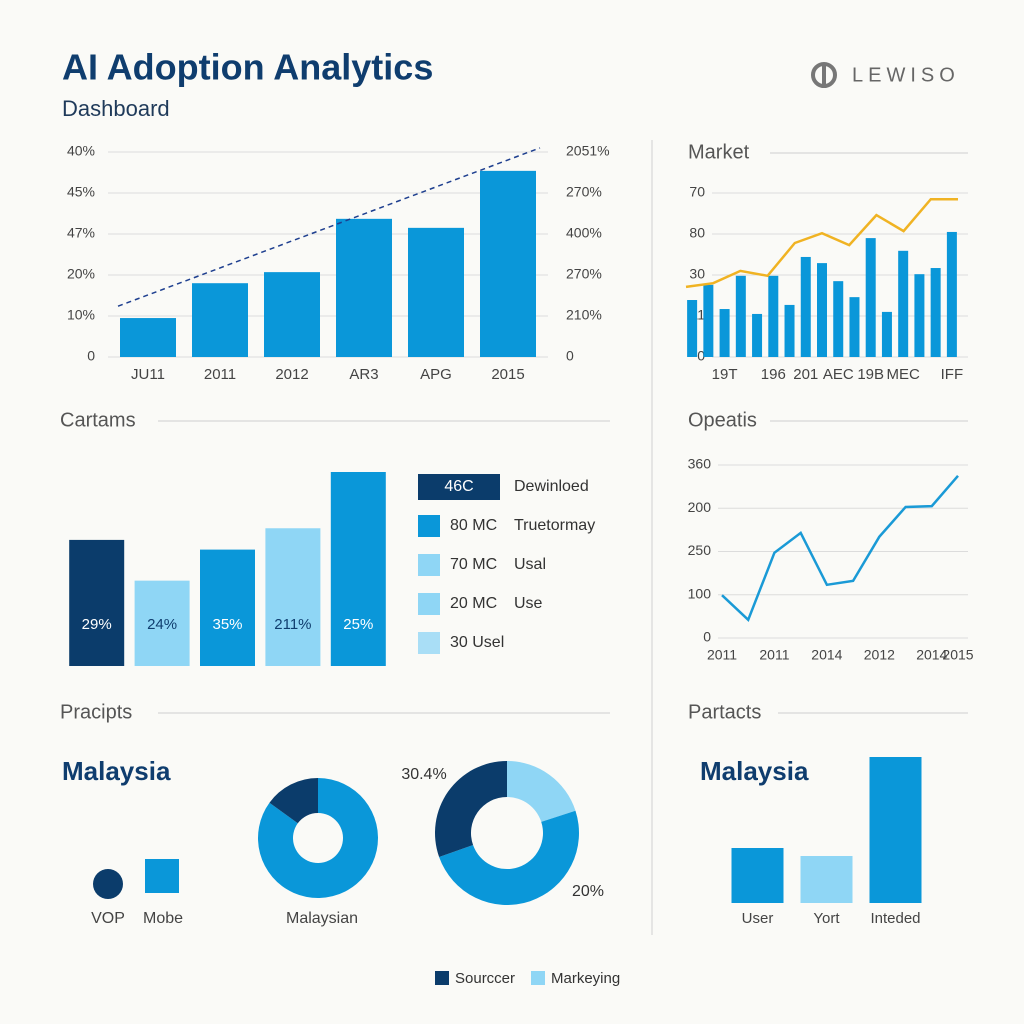  What do you see at coordinates (588, 891) in the screenshot?
I see `donut-value-label: 20%` at bounding box center [588, 891].